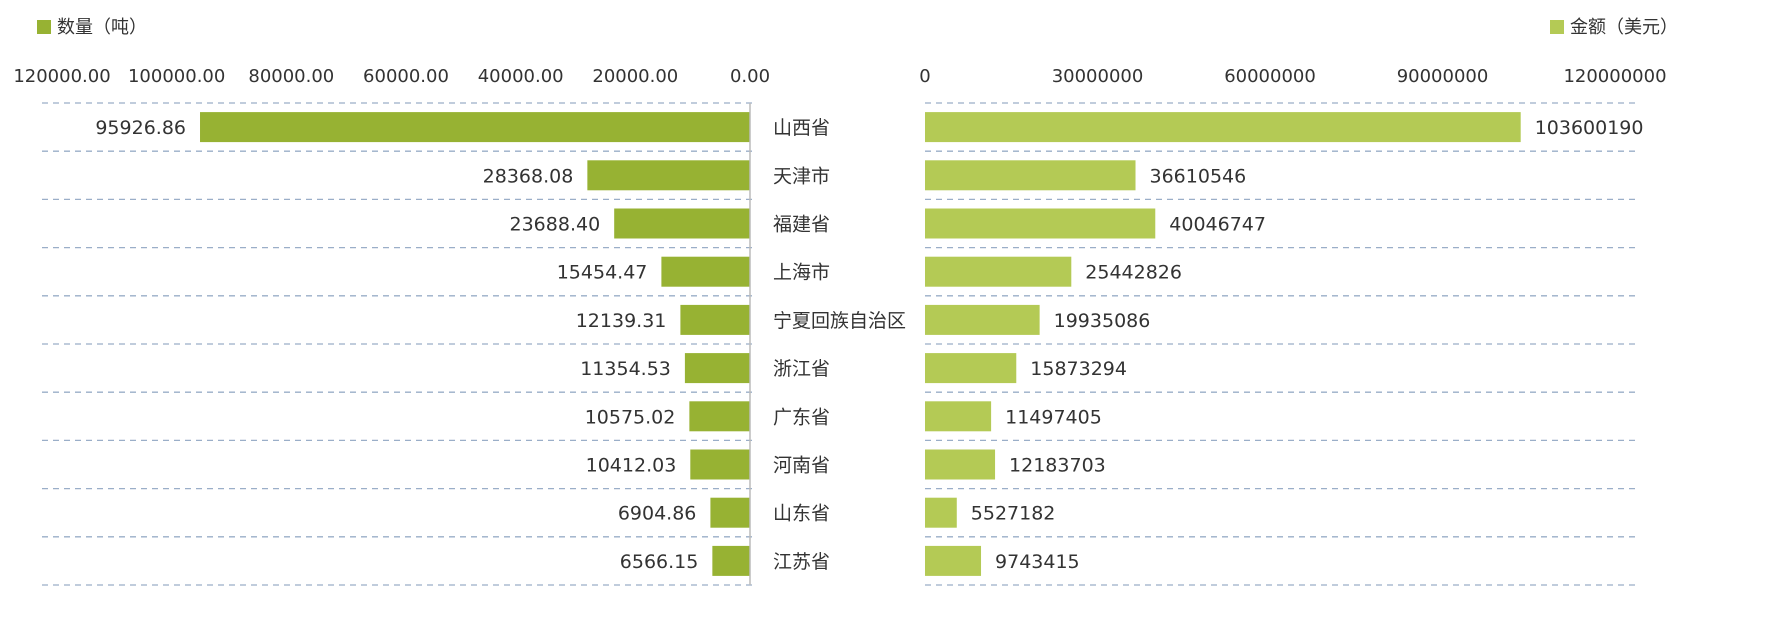 The image size is (1770, 627). What do you see at coordinates (1589, 128) in the screenshot?
I see `right-bar-value-label: 103600190` at bounding box center [1589, 128].